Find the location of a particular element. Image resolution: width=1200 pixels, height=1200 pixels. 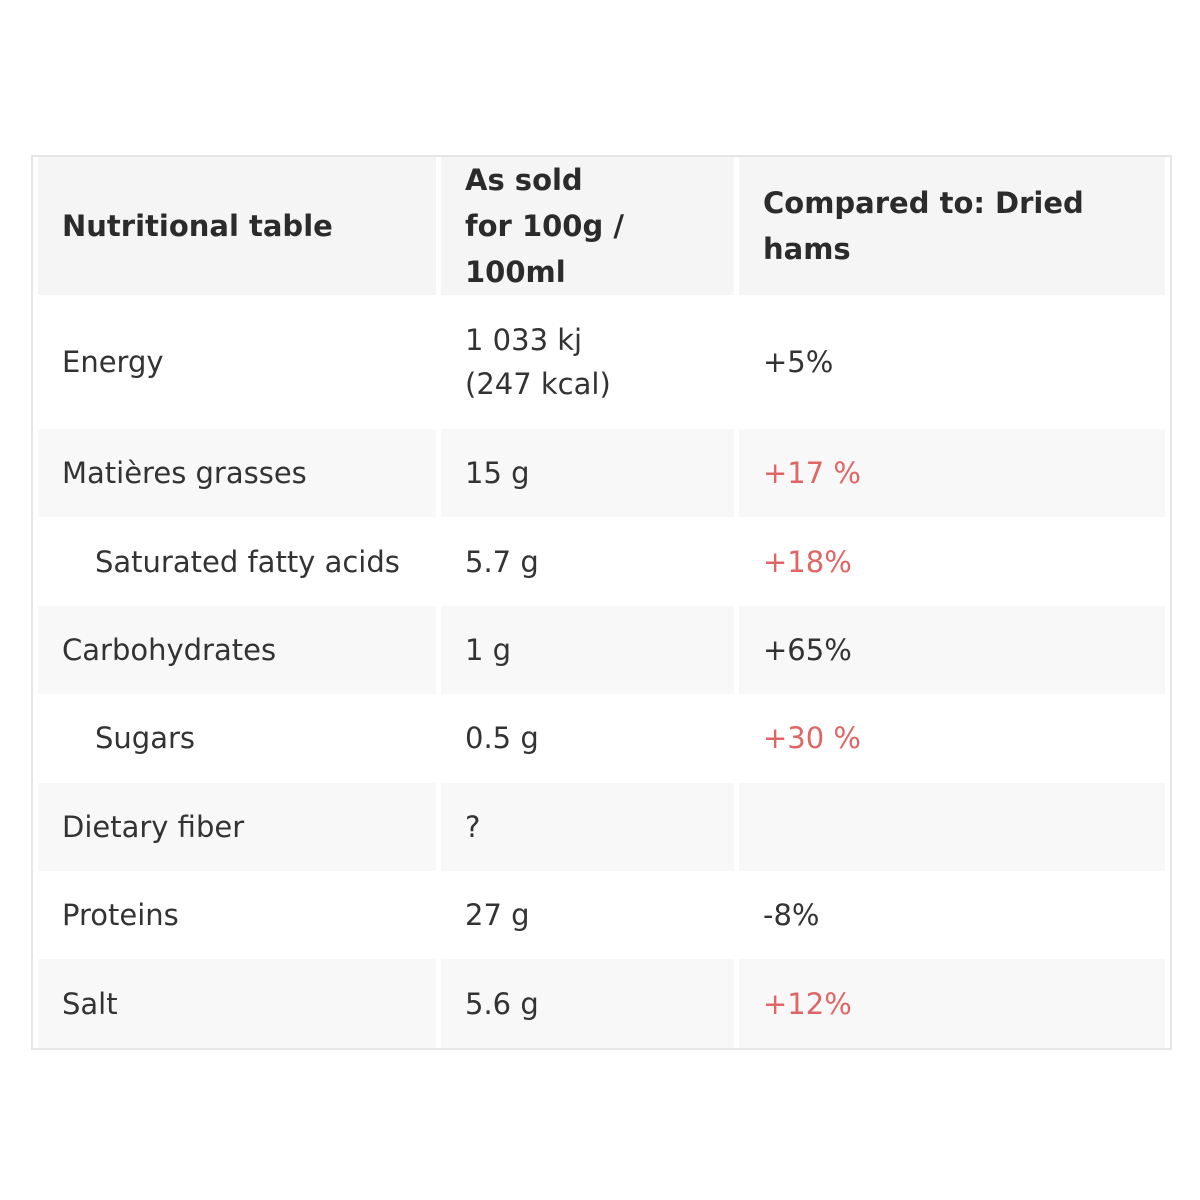

row-value-line2: (247 kcal) is located at coordinates (538, 384).